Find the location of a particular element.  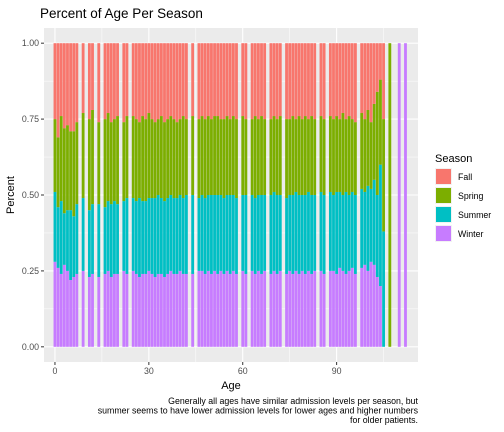

bar-age-37-fall is located at coordinates (171, 80).